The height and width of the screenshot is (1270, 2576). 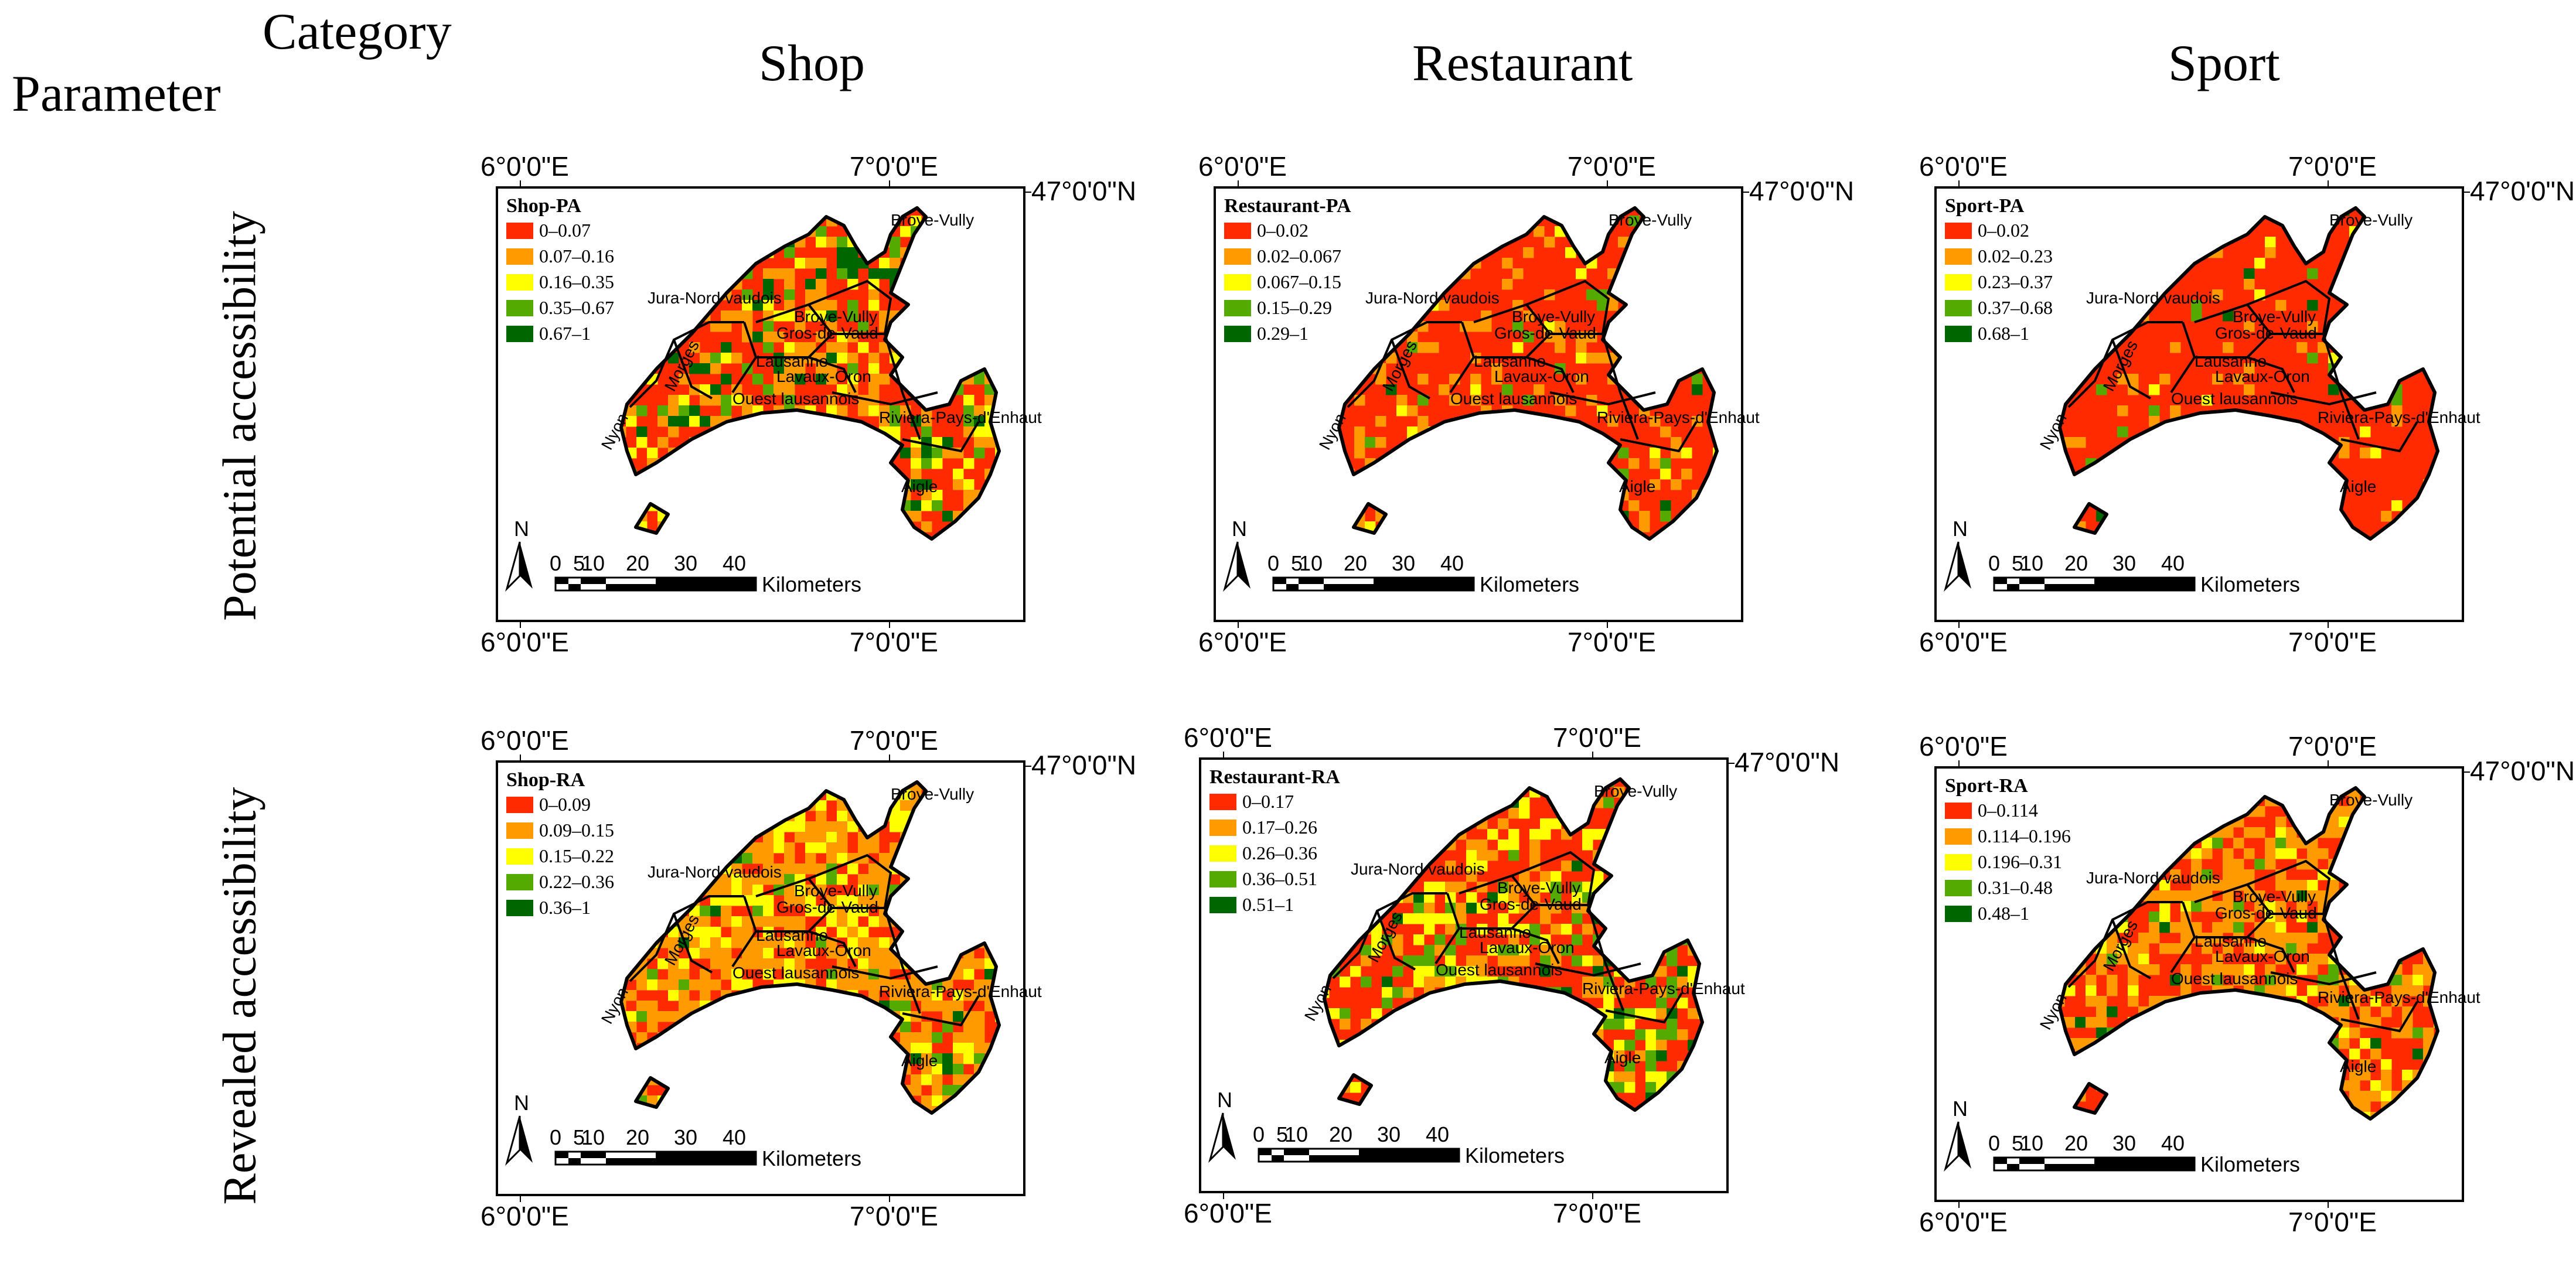 What do you see at coordinates (2224, 64) in the screenshot?
I see `column-header-sport: Sport` at bounding box center [2224, 64].